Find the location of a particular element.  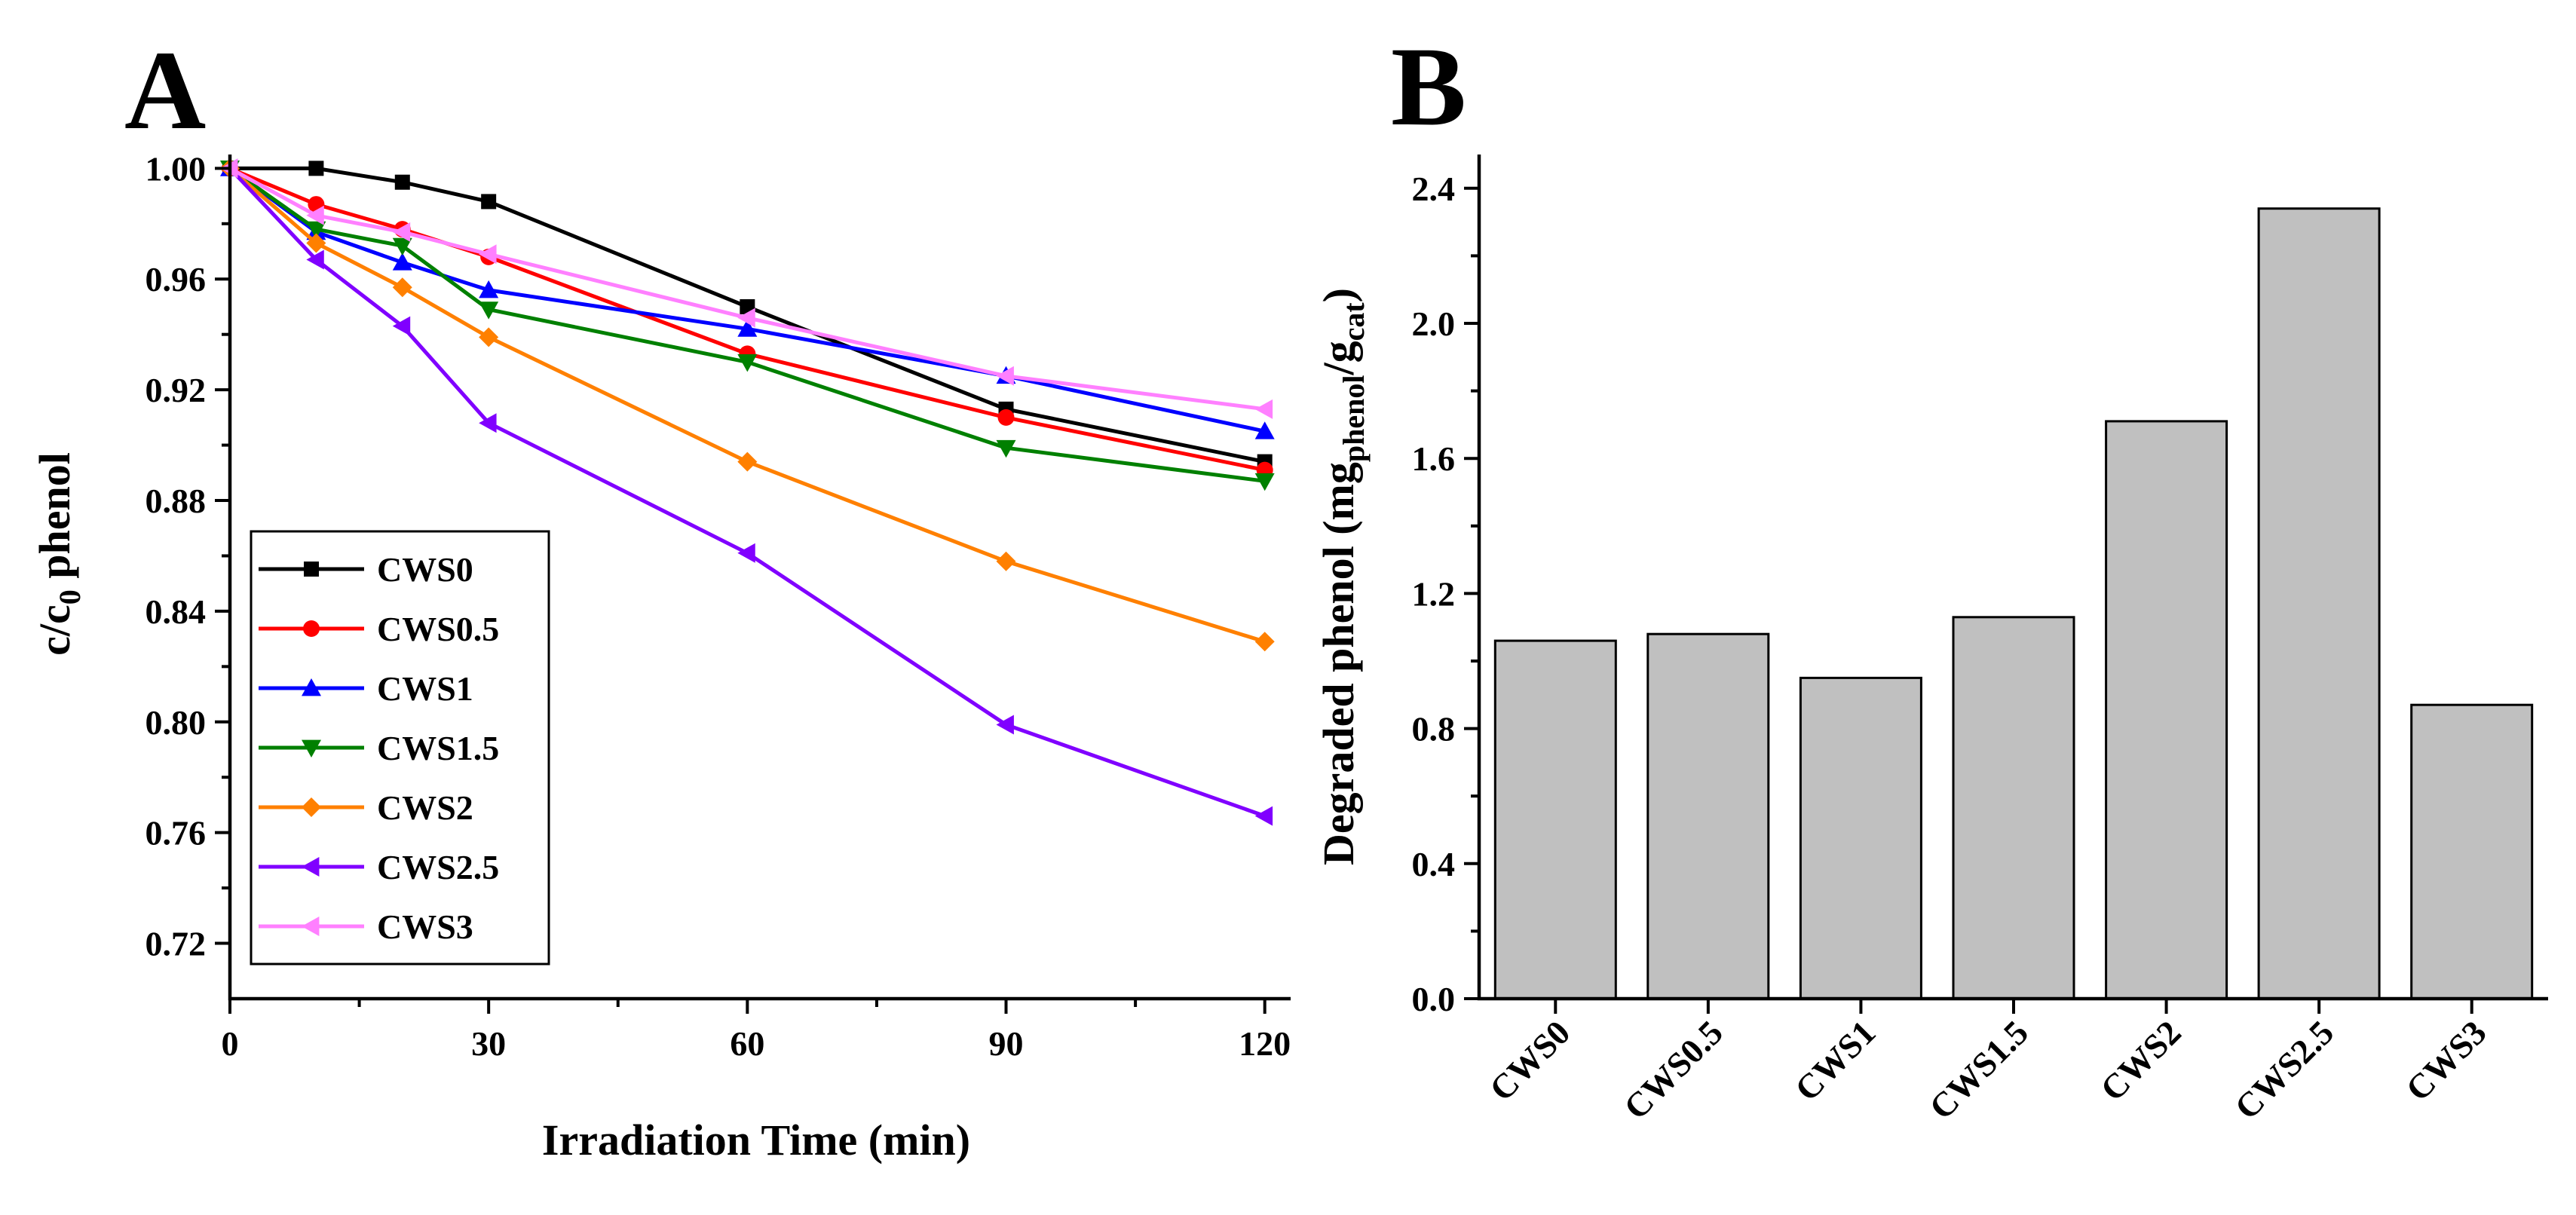

y-tick-label: 0.4 is located at coordinates (1434, 864).